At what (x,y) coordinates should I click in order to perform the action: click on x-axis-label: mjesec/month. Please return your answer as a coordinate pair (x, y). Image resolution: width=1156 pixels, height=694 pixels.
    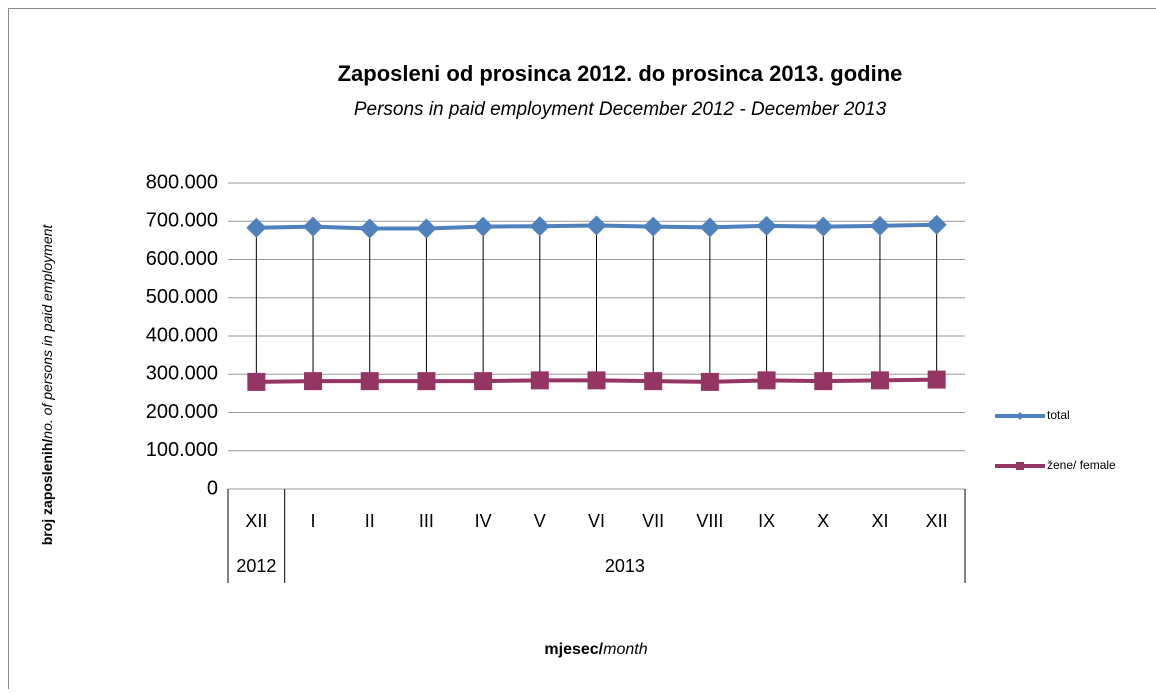
    Looking at the image, I should click on (595, 649).